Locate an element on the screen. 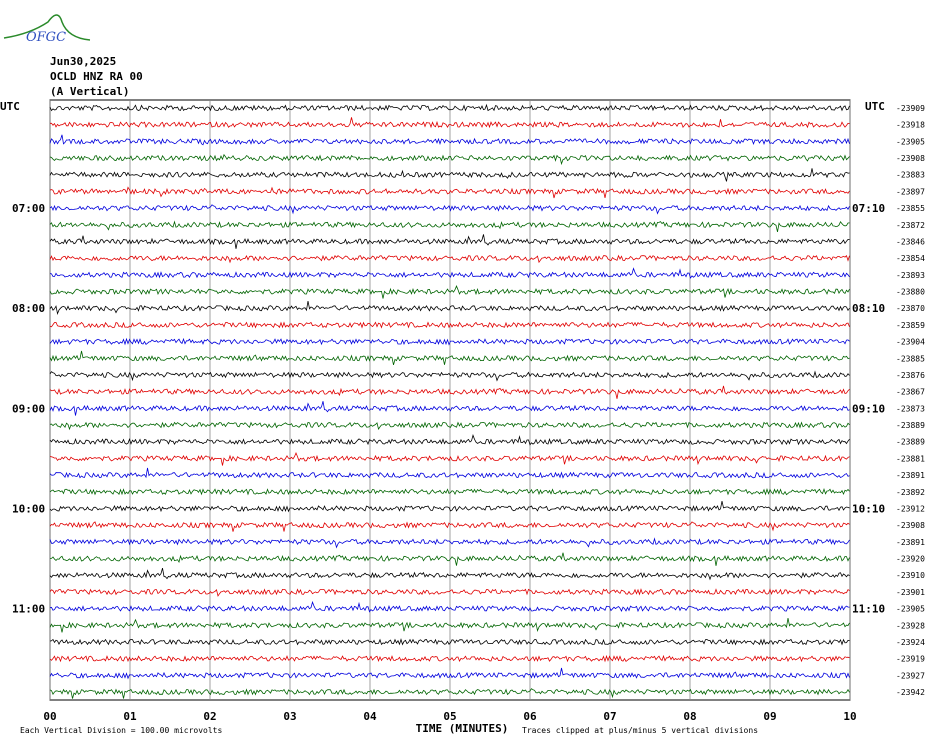 This screenshot has height=744, width=930. x-tick-label: 03 is located at coordinates (289, 716).